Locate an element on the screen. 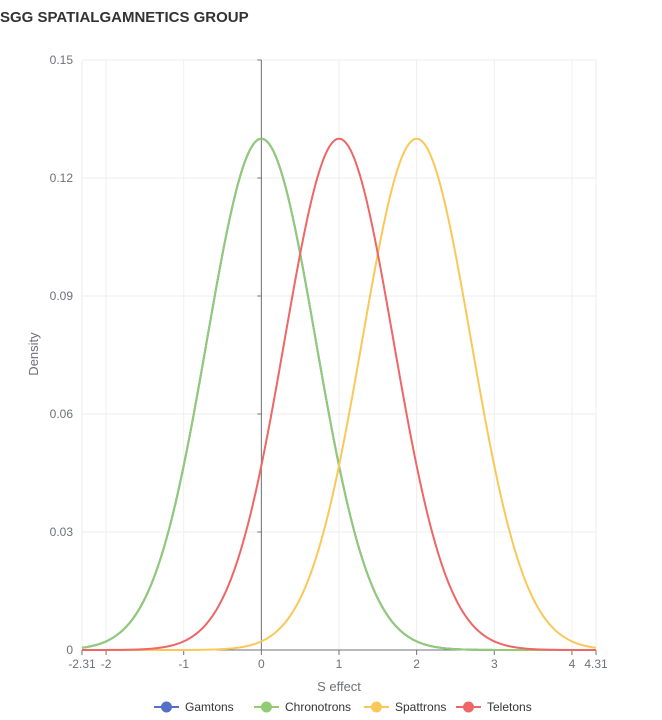 This screenshot has width=662, height=720. legend-label: Teletons is located at coordinates (509, 707).